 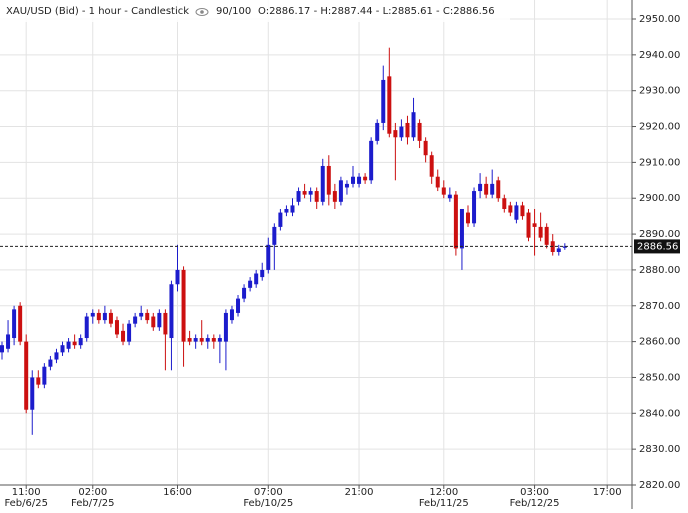 I want to click on zoom-icon, so click(x=202, y=12).